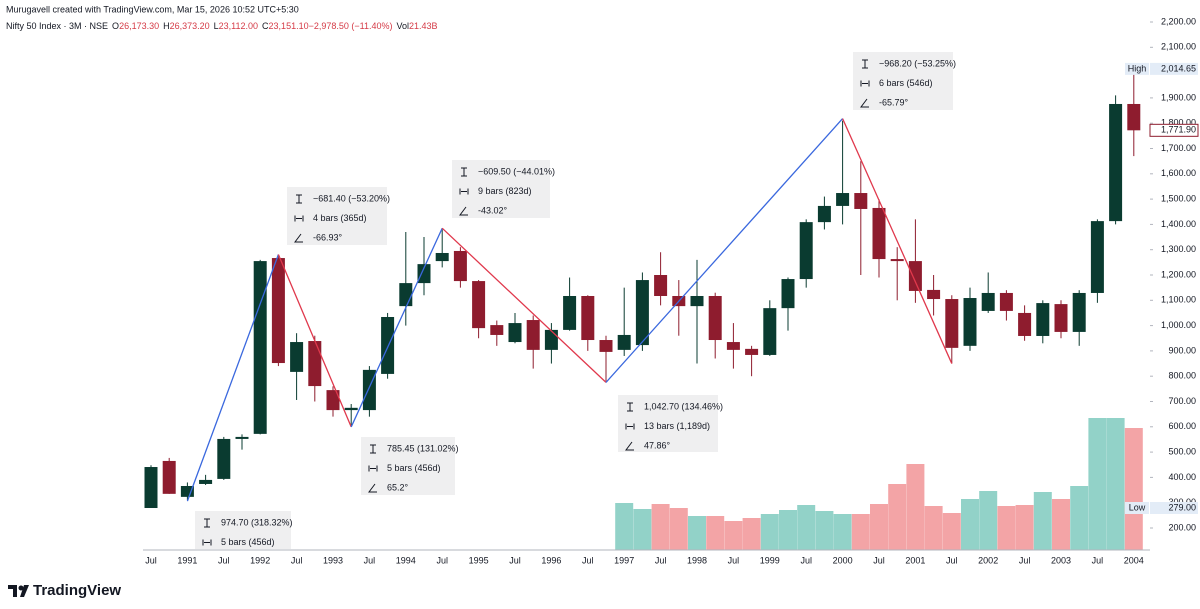 This screenshot has width=1200, height=609. What do you see at coordinates (244, 530) in the screenshot?
I see `measure-box: 974.70 (318.32%) 5 bars (456d)` at bounding box center [244, 530].